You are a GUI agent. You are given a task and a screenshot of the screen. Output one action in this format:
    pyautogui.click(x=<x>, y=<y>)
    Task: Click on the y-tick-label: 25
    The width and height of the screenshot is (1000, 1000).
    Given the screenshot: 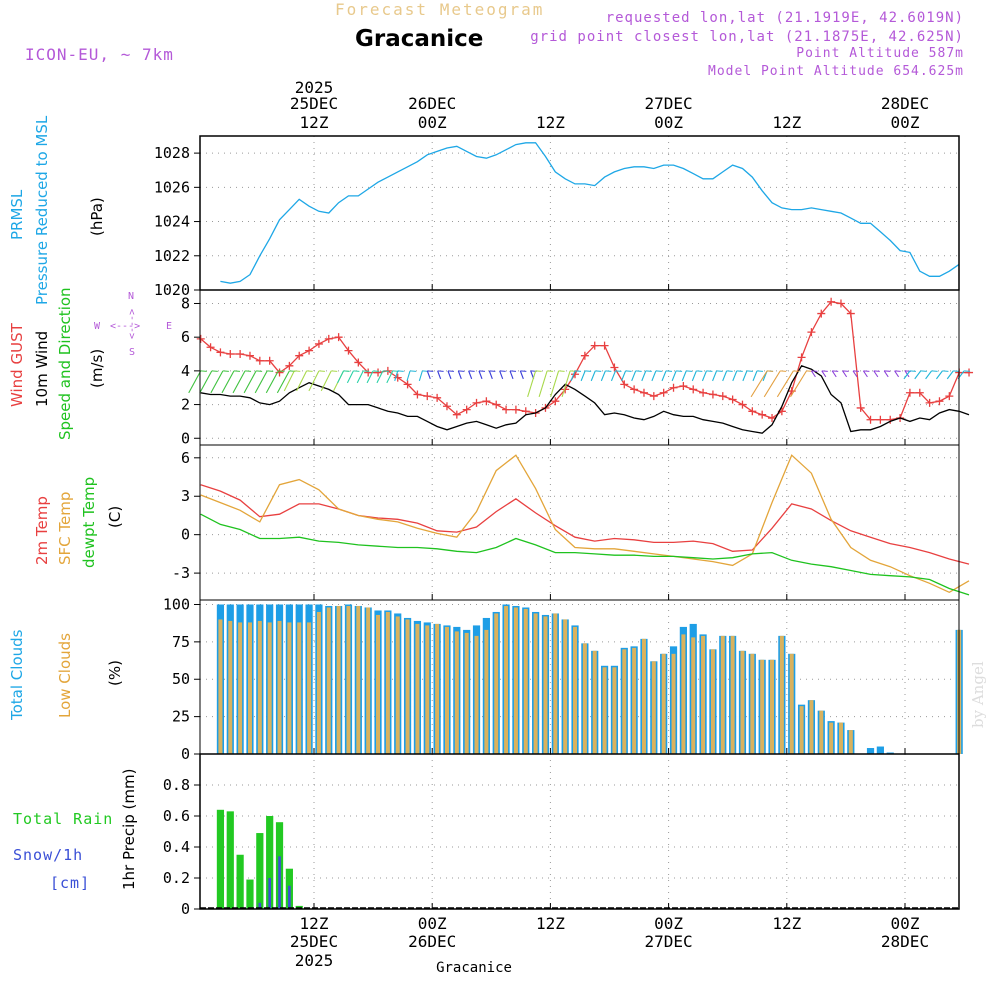 What is the action you would take?
    pyautogui.click(x=181, y=717)
    